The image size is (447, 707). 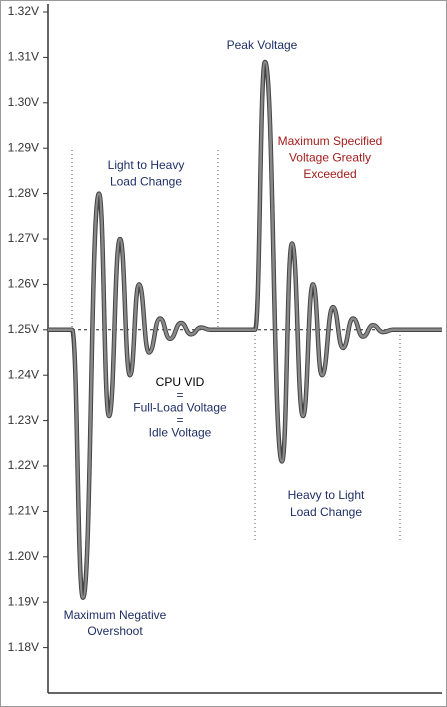 I want to click on y-tick-label: 1.19V, so click(x=23, y=601).